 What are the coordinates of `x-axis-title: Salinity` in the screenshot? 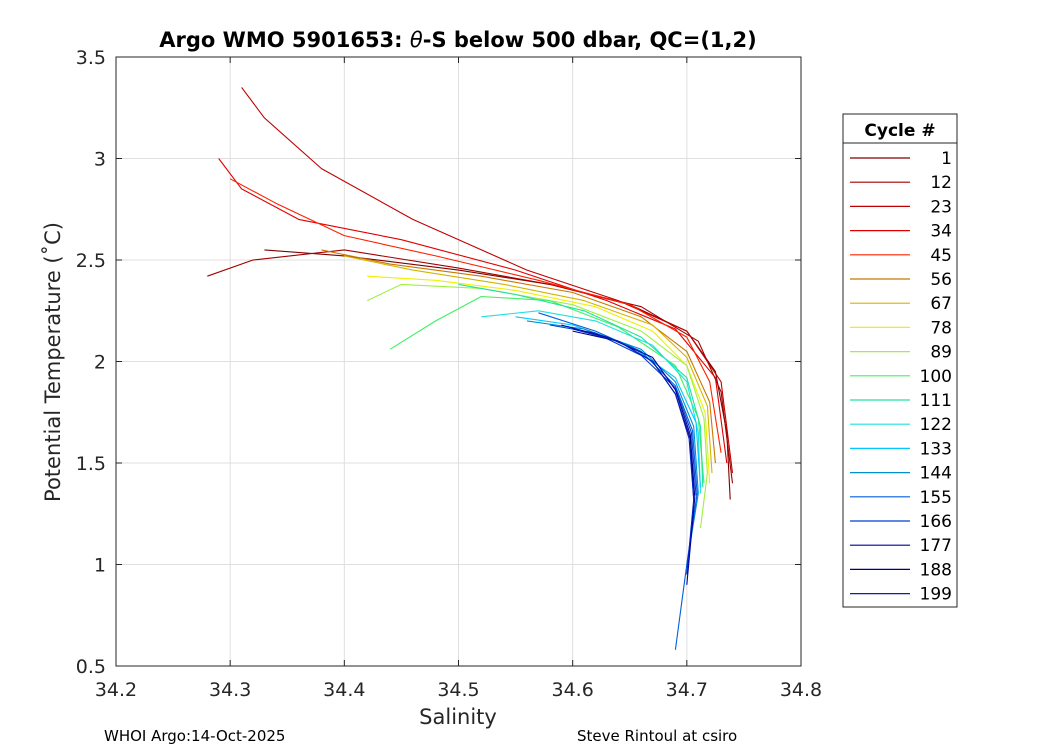 It's located at (458, 717).